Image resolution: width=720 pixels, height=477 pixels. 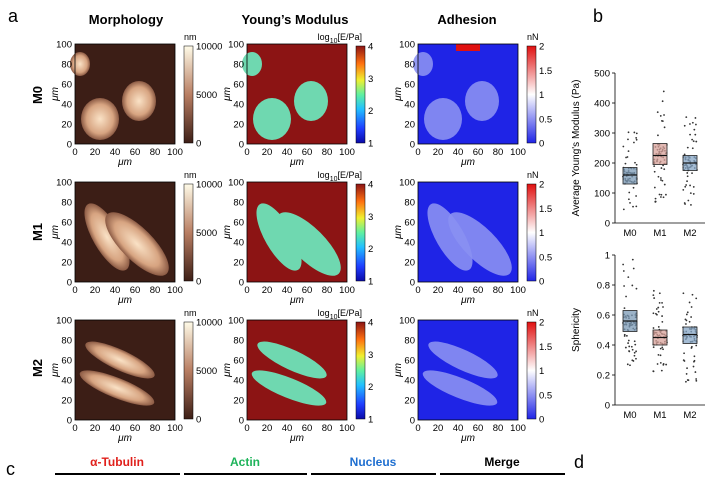 What do you see at coordinates (117, 462) in the screenshot?
I see `legend-tubulin: α-Tubulin` at bounding box center [117, 462].